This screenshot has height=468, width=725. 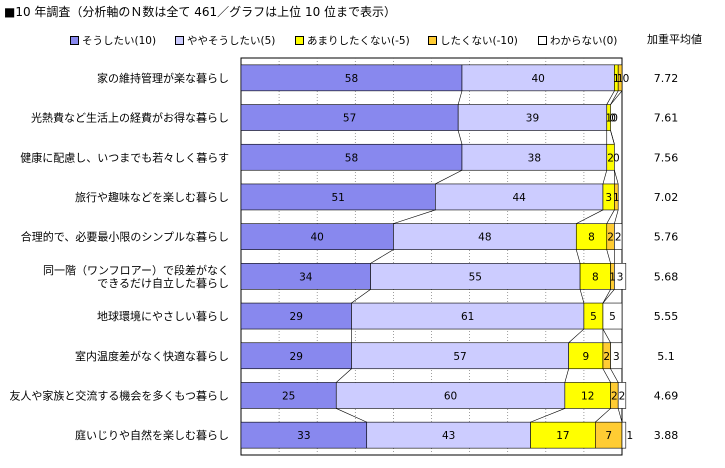 What do you see at coordinates (231, 41) in the screenshot?
I see `legend-label: ややそうしたい(5)` at bounding box center [231, 41].